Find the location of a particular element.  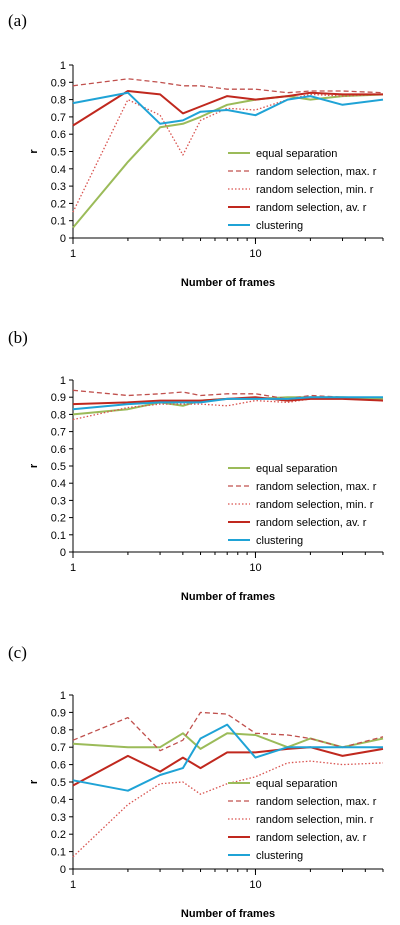

panel-label: (c) is located at coordinates (17, 652).